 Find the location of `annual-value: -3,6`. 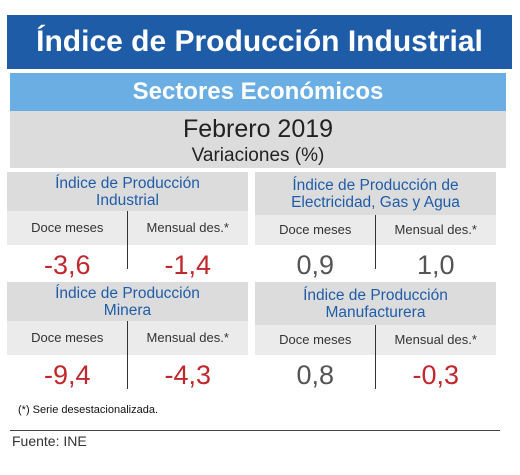

annual-value: -3,6 is located at coordinates (67, 265).